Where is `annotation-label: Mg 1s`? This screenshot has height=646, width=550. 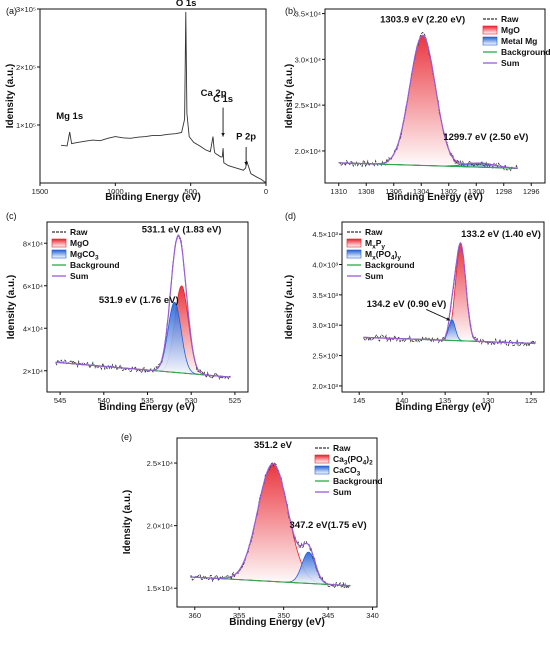
annotation-label: Mg 1s is located at coordinates (69, 116).